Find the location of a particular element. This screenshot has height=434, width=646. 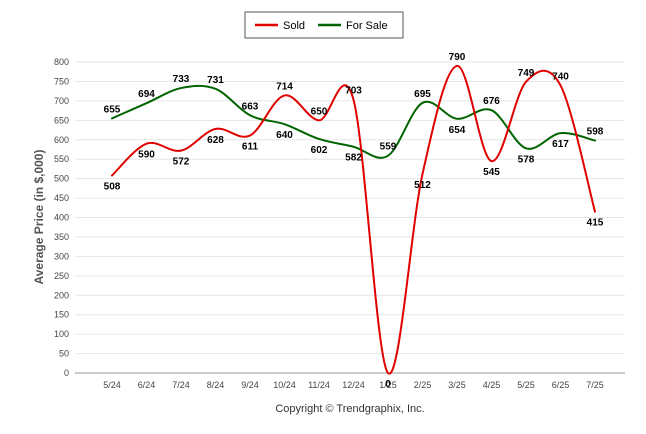

for-sale-data-label: 598 is located at coordinates (595, 132).